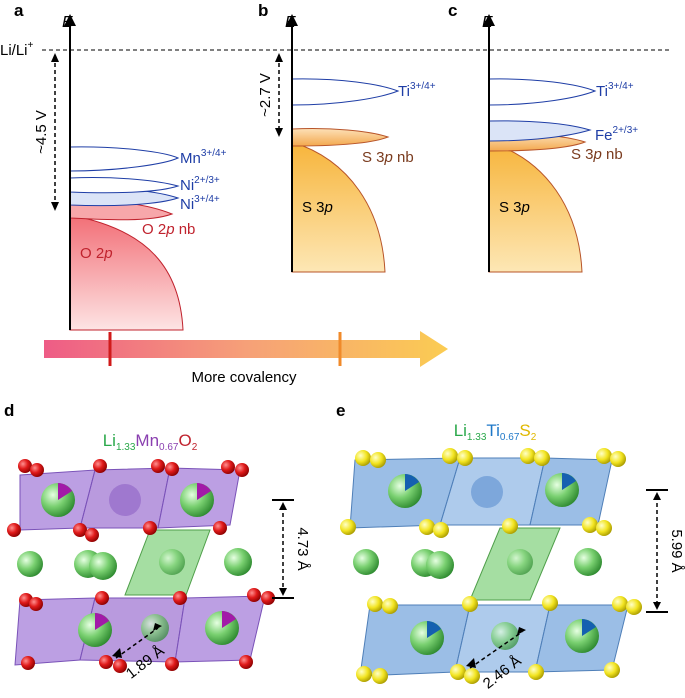 The height and width of the screenshot is (698, 685). What do you see at coordinates (535, 207) in the screenshot?
I see `s3p-band-c` at bounding box center [535, 207].